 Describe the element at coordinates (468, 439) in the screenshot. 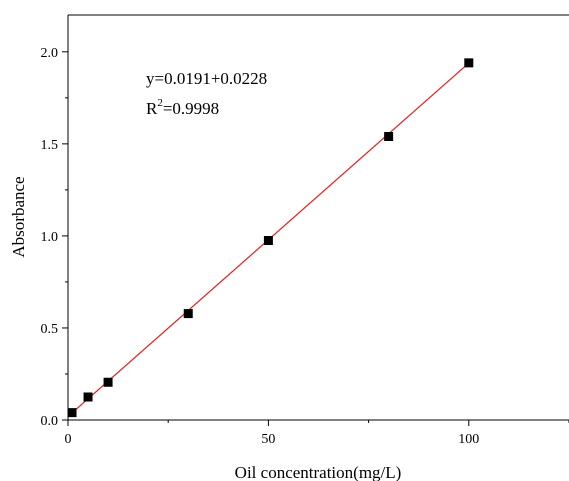

I see `x-tick-label: 100` at that location.